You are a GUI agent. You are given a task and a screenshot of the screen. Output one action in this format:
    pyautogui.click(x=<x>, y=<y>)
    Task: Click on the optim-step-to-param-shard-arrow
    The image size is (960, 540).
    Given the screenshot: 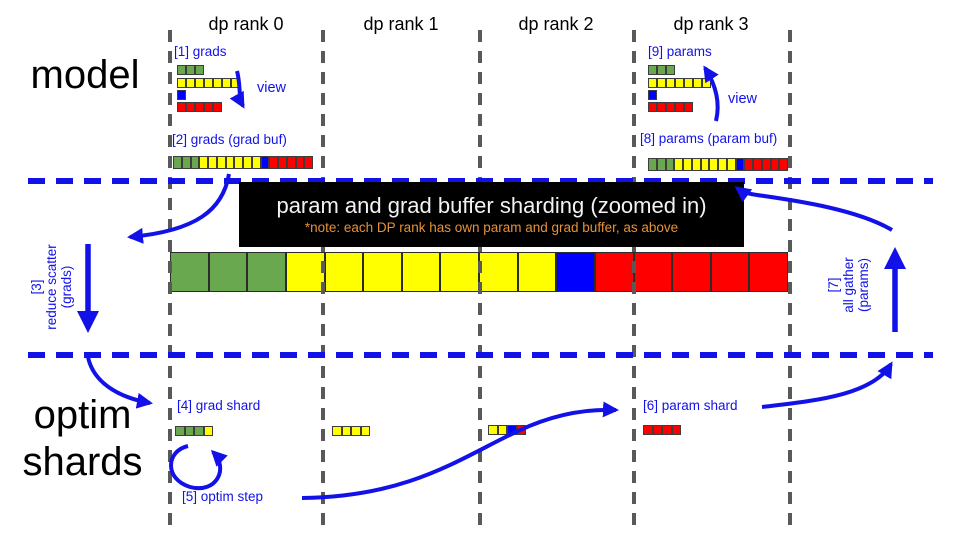 What is the action you would take?
    pyautogui.click(x=460, y=450)
    